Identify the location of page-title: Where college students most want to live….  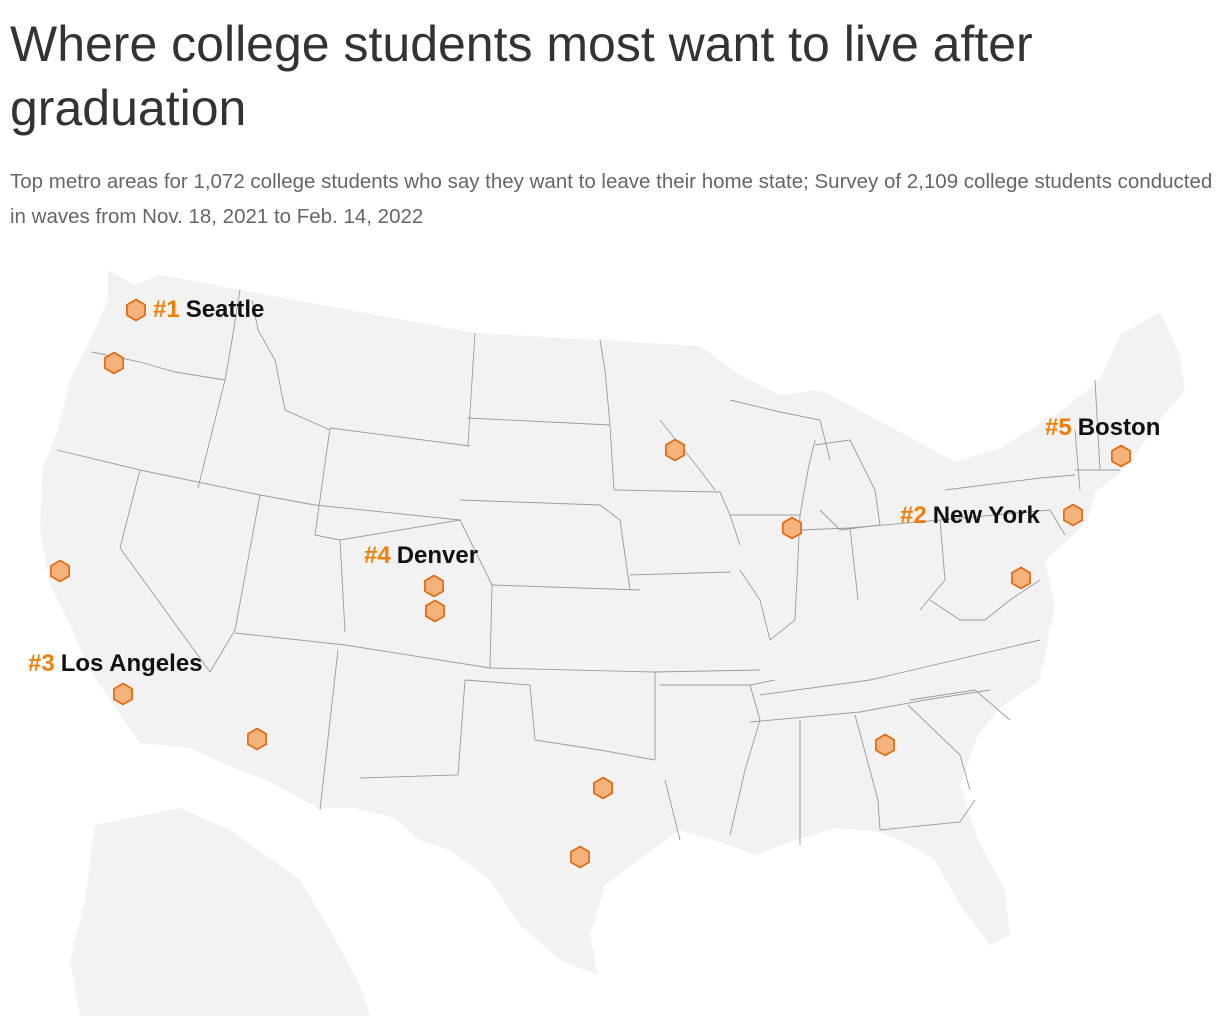
(521, 76).